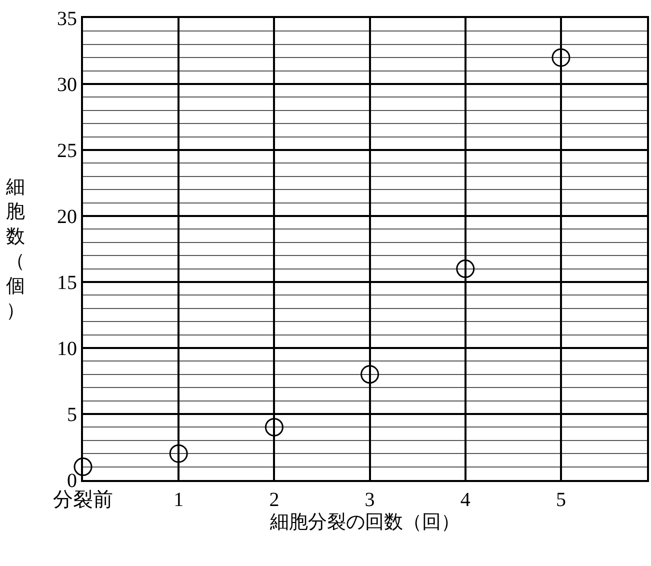 The height and width of the screenshot is (566, 651). I want to click on y-tick-label: 15, so click(67, 283).